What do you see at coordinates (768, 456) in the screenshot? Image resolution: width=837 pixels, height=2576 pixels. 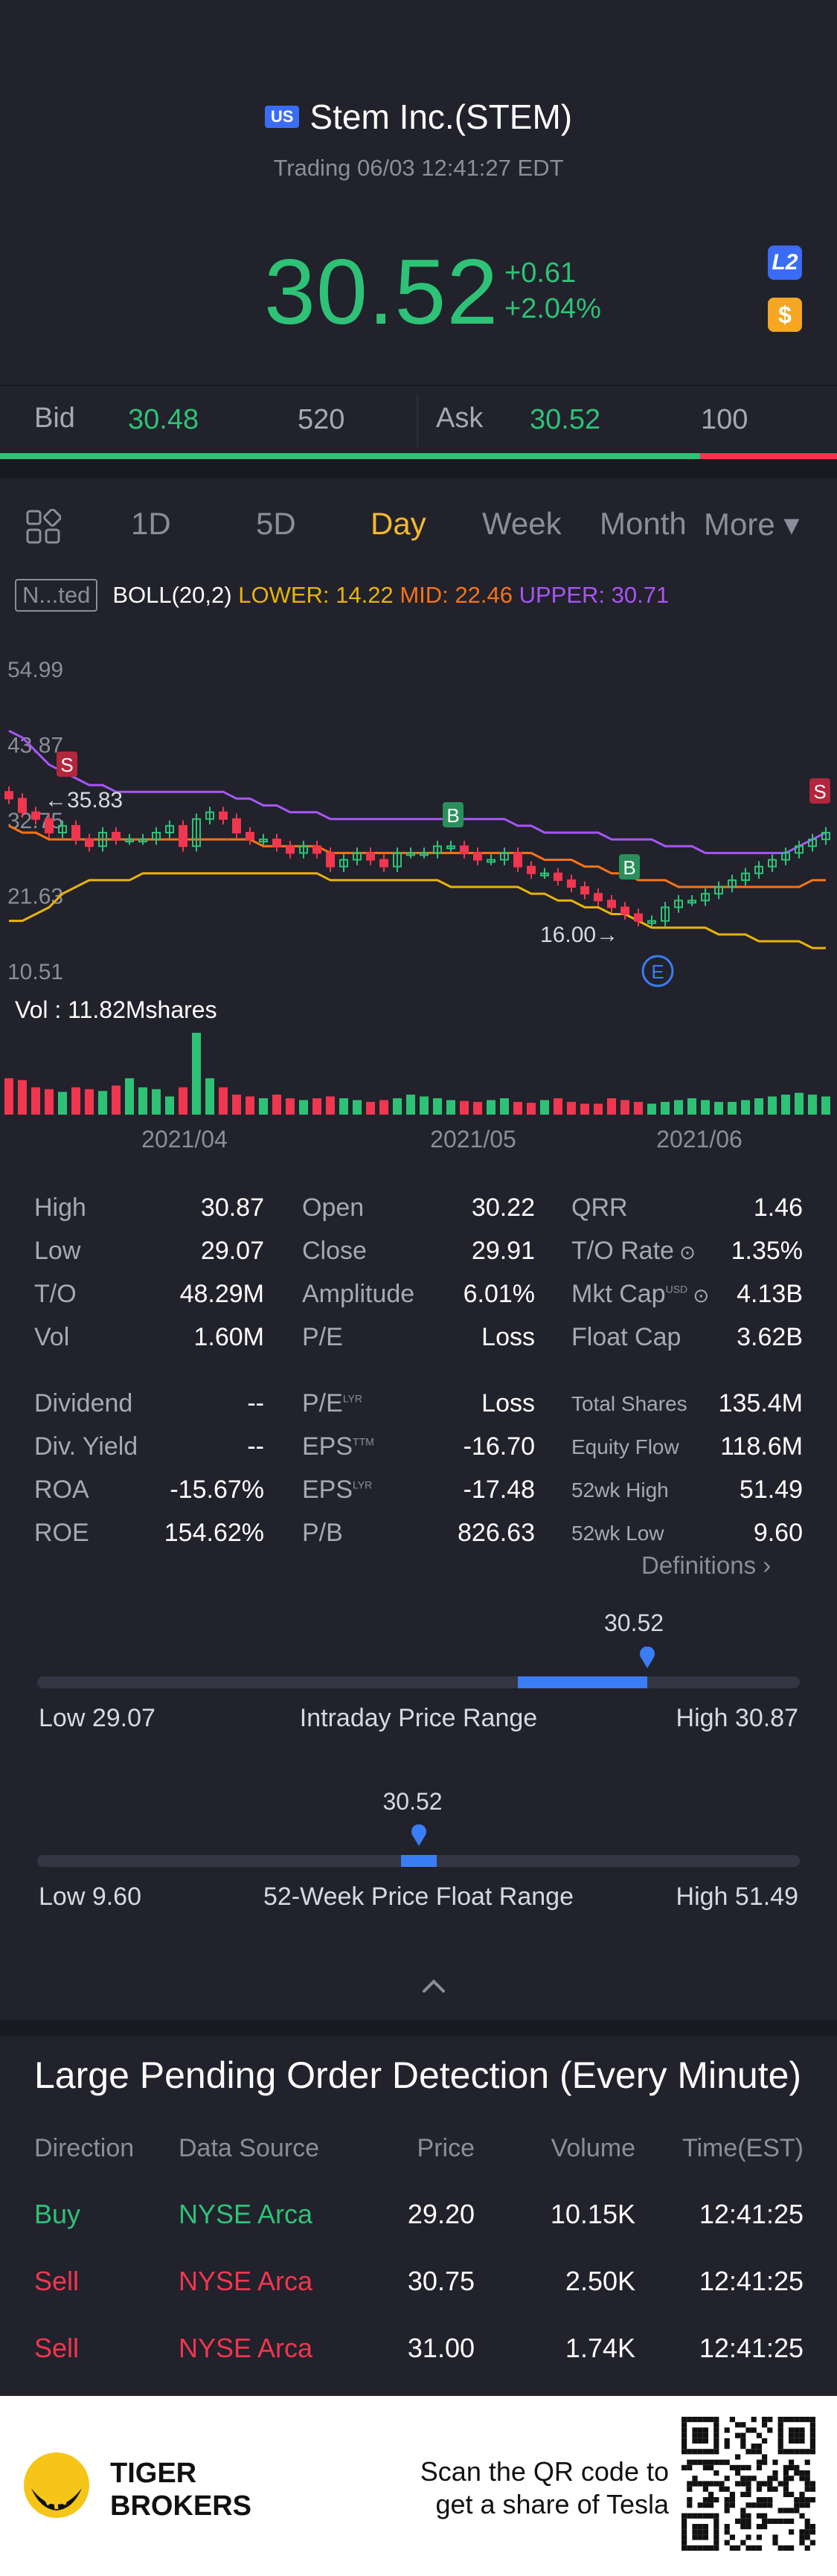 I see `ask-ratio-bar` at bounding box center [768, 456].